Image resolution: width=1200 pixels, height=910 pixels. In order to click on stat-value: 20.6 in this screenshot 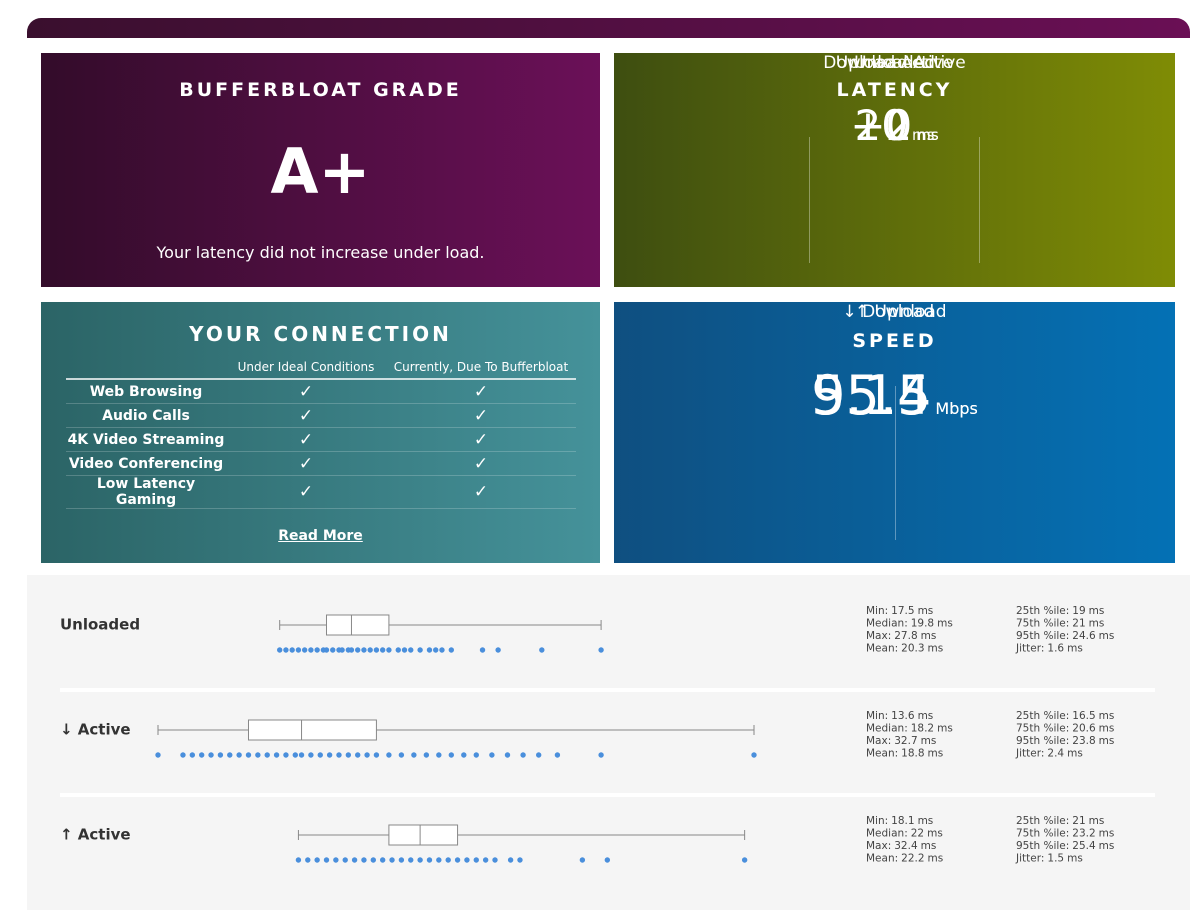, I will do `click(1084, 729)`.